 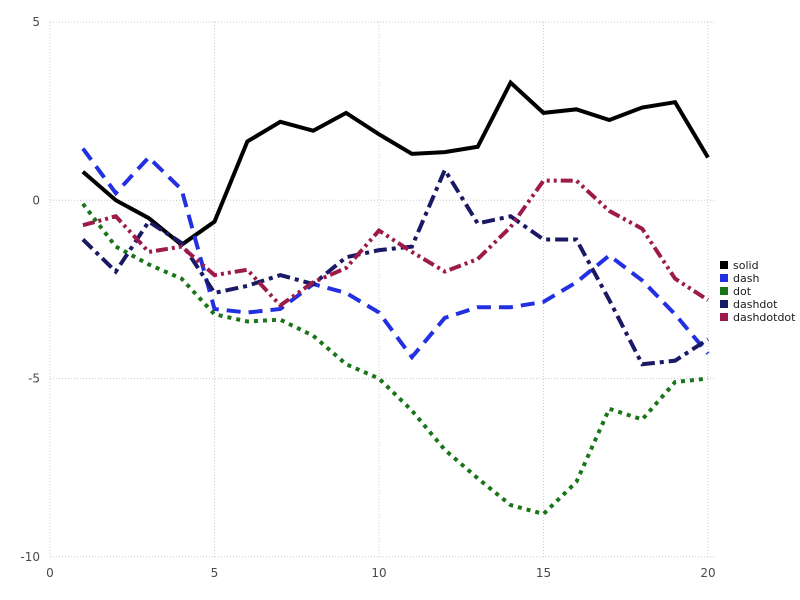 I want to click on legend-label: dash, so click(x=746, y=278).